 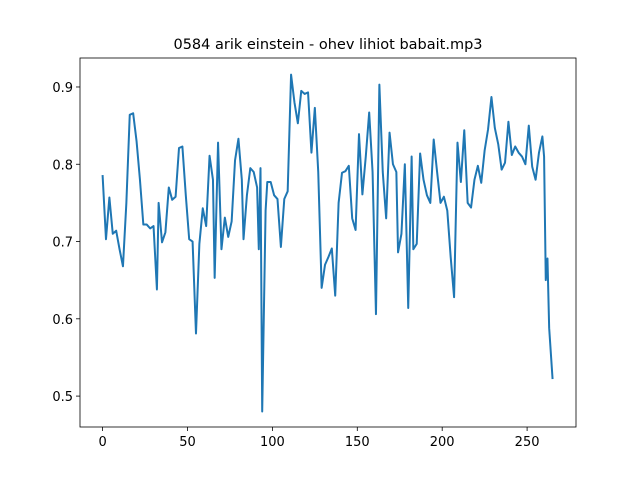 I want to click on x-tick-label: 200, so click(x=442, y=442).